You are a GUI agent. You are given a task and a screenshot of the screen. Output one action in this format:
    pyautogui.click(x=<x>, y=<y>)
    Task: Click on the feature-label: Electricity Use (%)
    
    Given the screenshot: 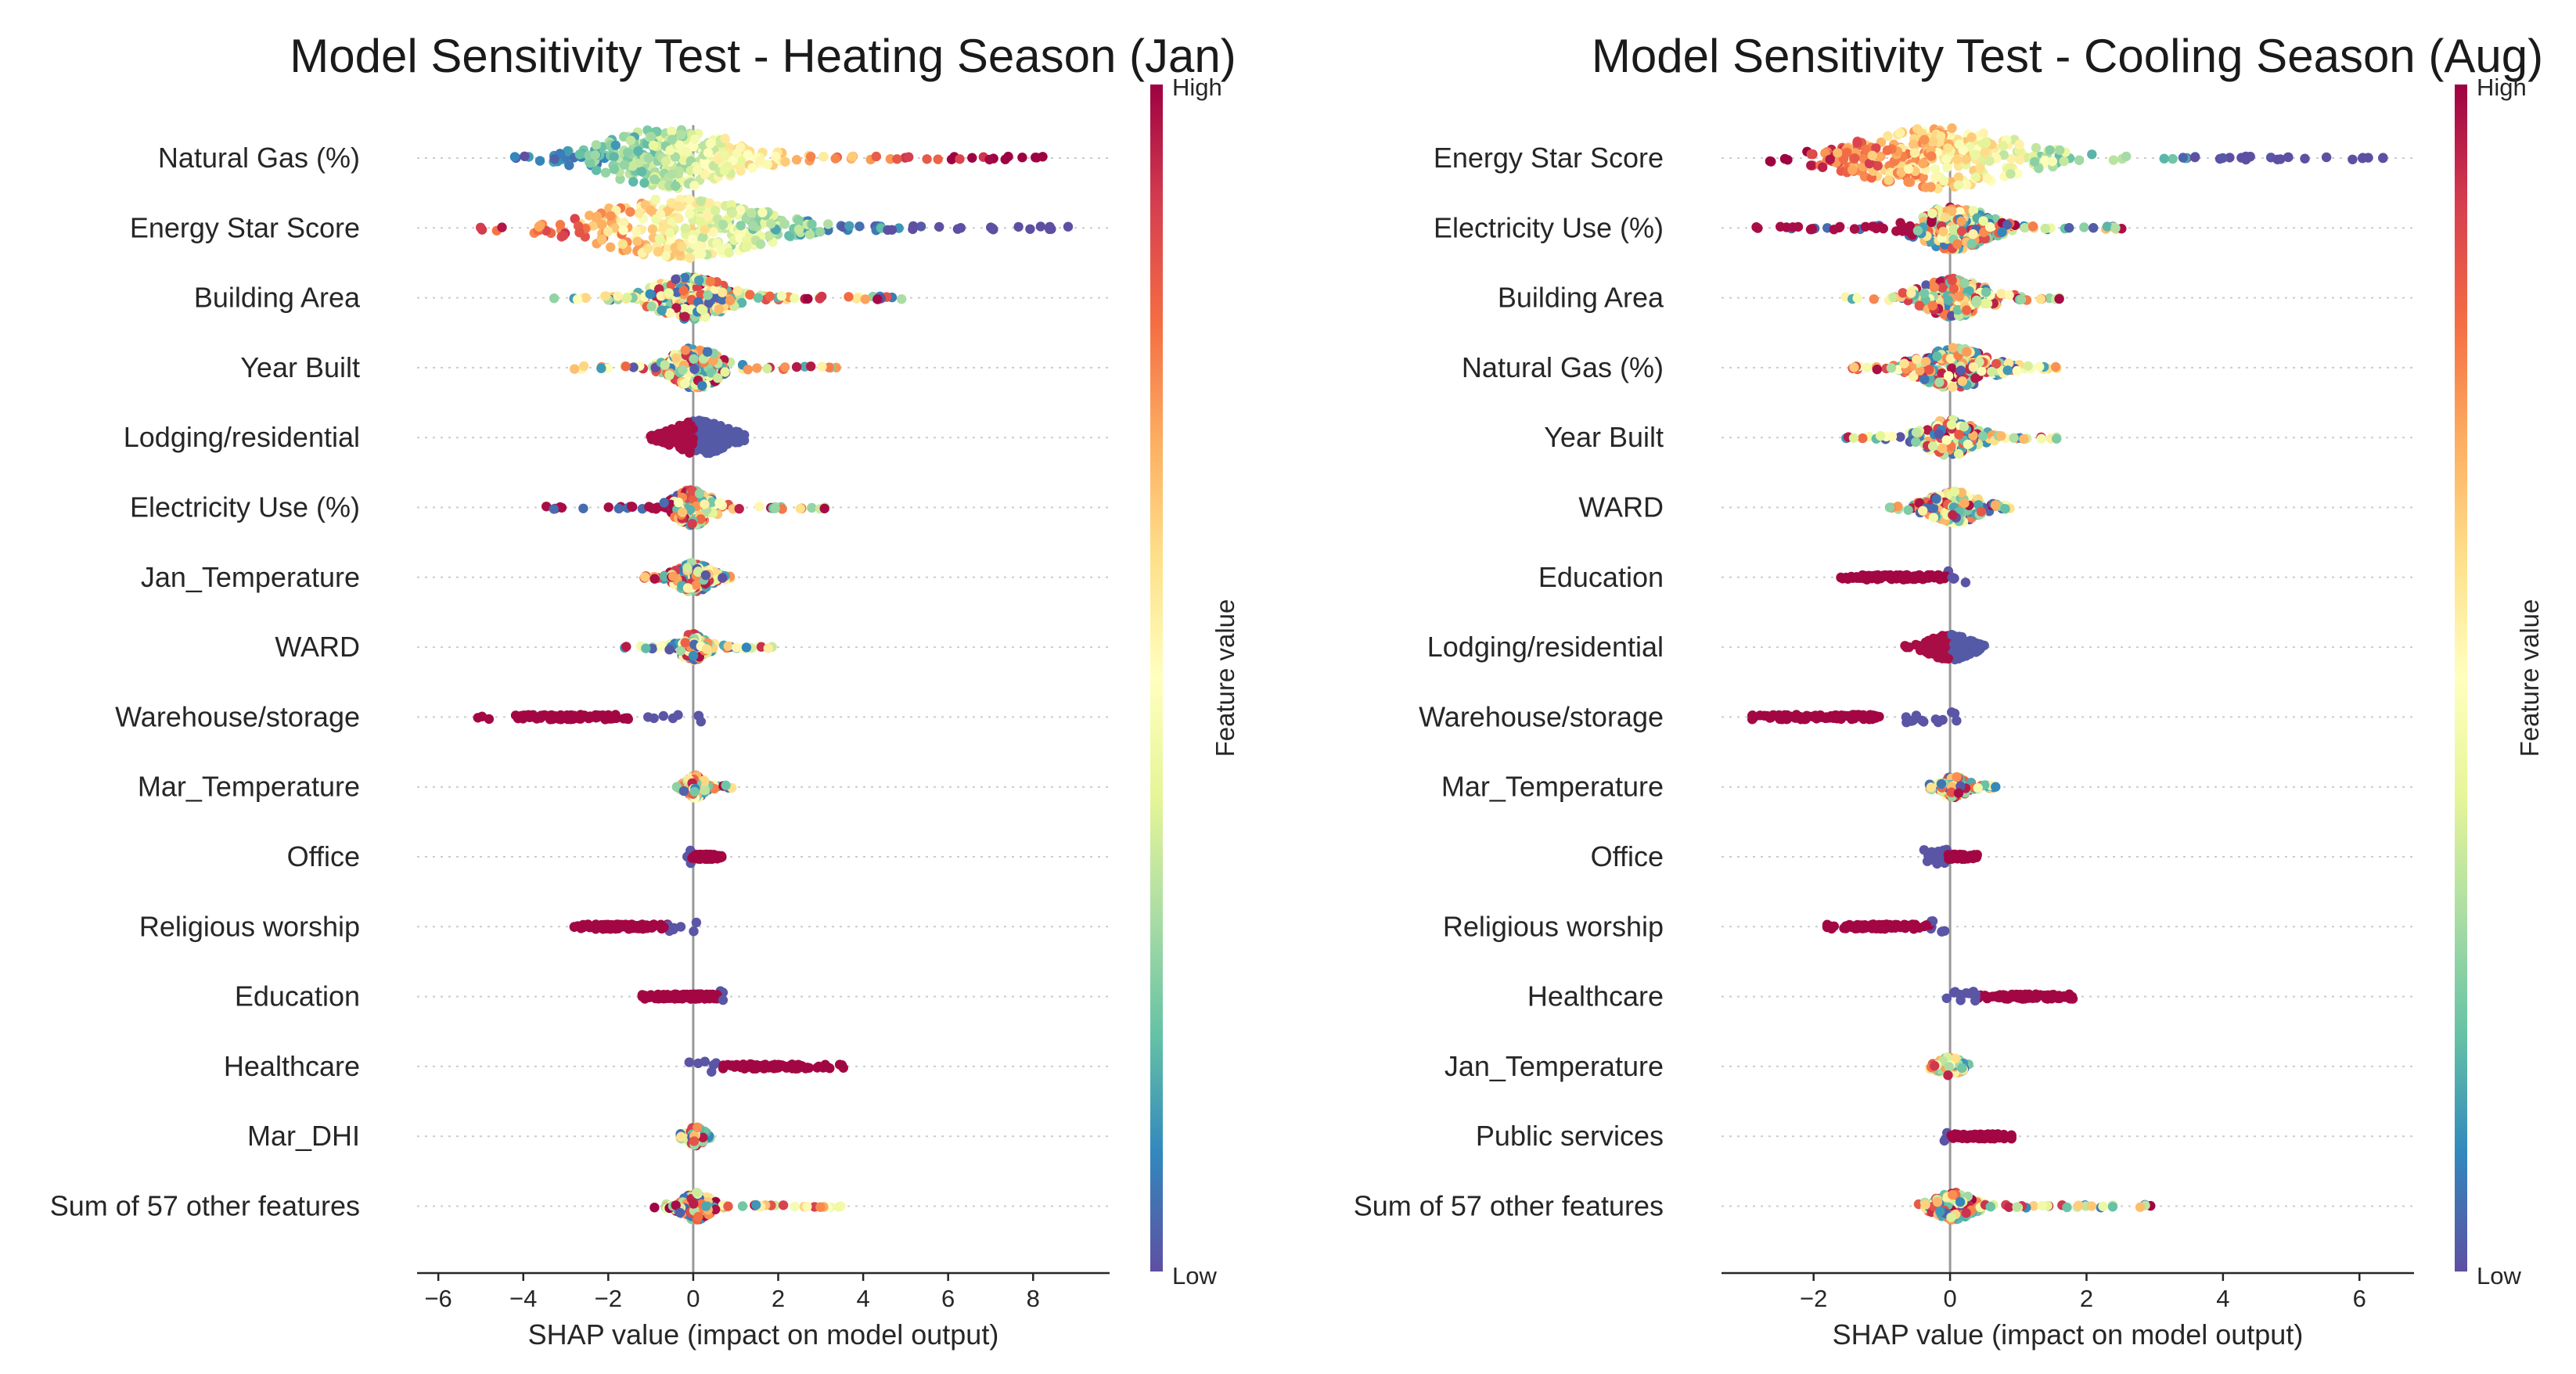 What is the action you would take?
    pyautogui.click(x=245, y=507)
    